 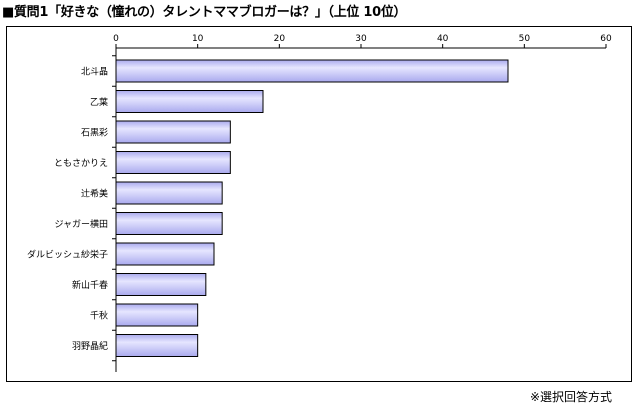 I want to click on chart-title: ■質問1「好きな（憧れの）タレントママブロガーは？」（上位 10位）, so click(x=204, y=12).